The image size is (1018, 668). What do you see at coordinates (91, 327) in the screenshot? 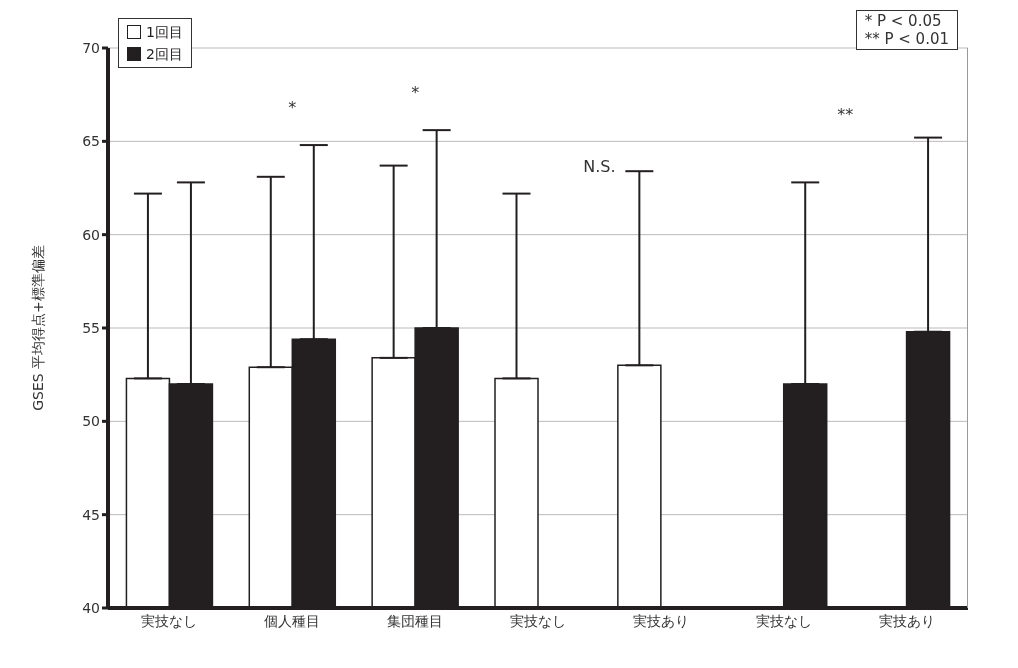
I see `y-tick-label: 55` at bounding box center [91, 327].